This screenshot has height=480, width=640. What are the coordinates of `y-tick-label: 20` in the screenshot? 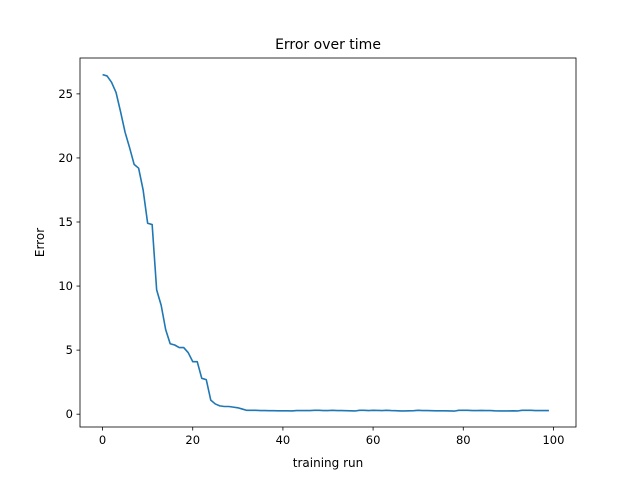 It's located at (65, 158).